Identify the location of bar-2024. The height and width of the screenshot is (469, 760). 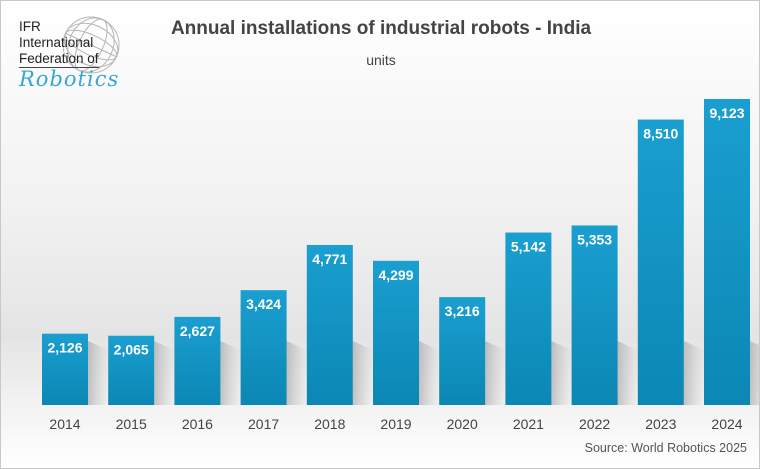
(727, 252).